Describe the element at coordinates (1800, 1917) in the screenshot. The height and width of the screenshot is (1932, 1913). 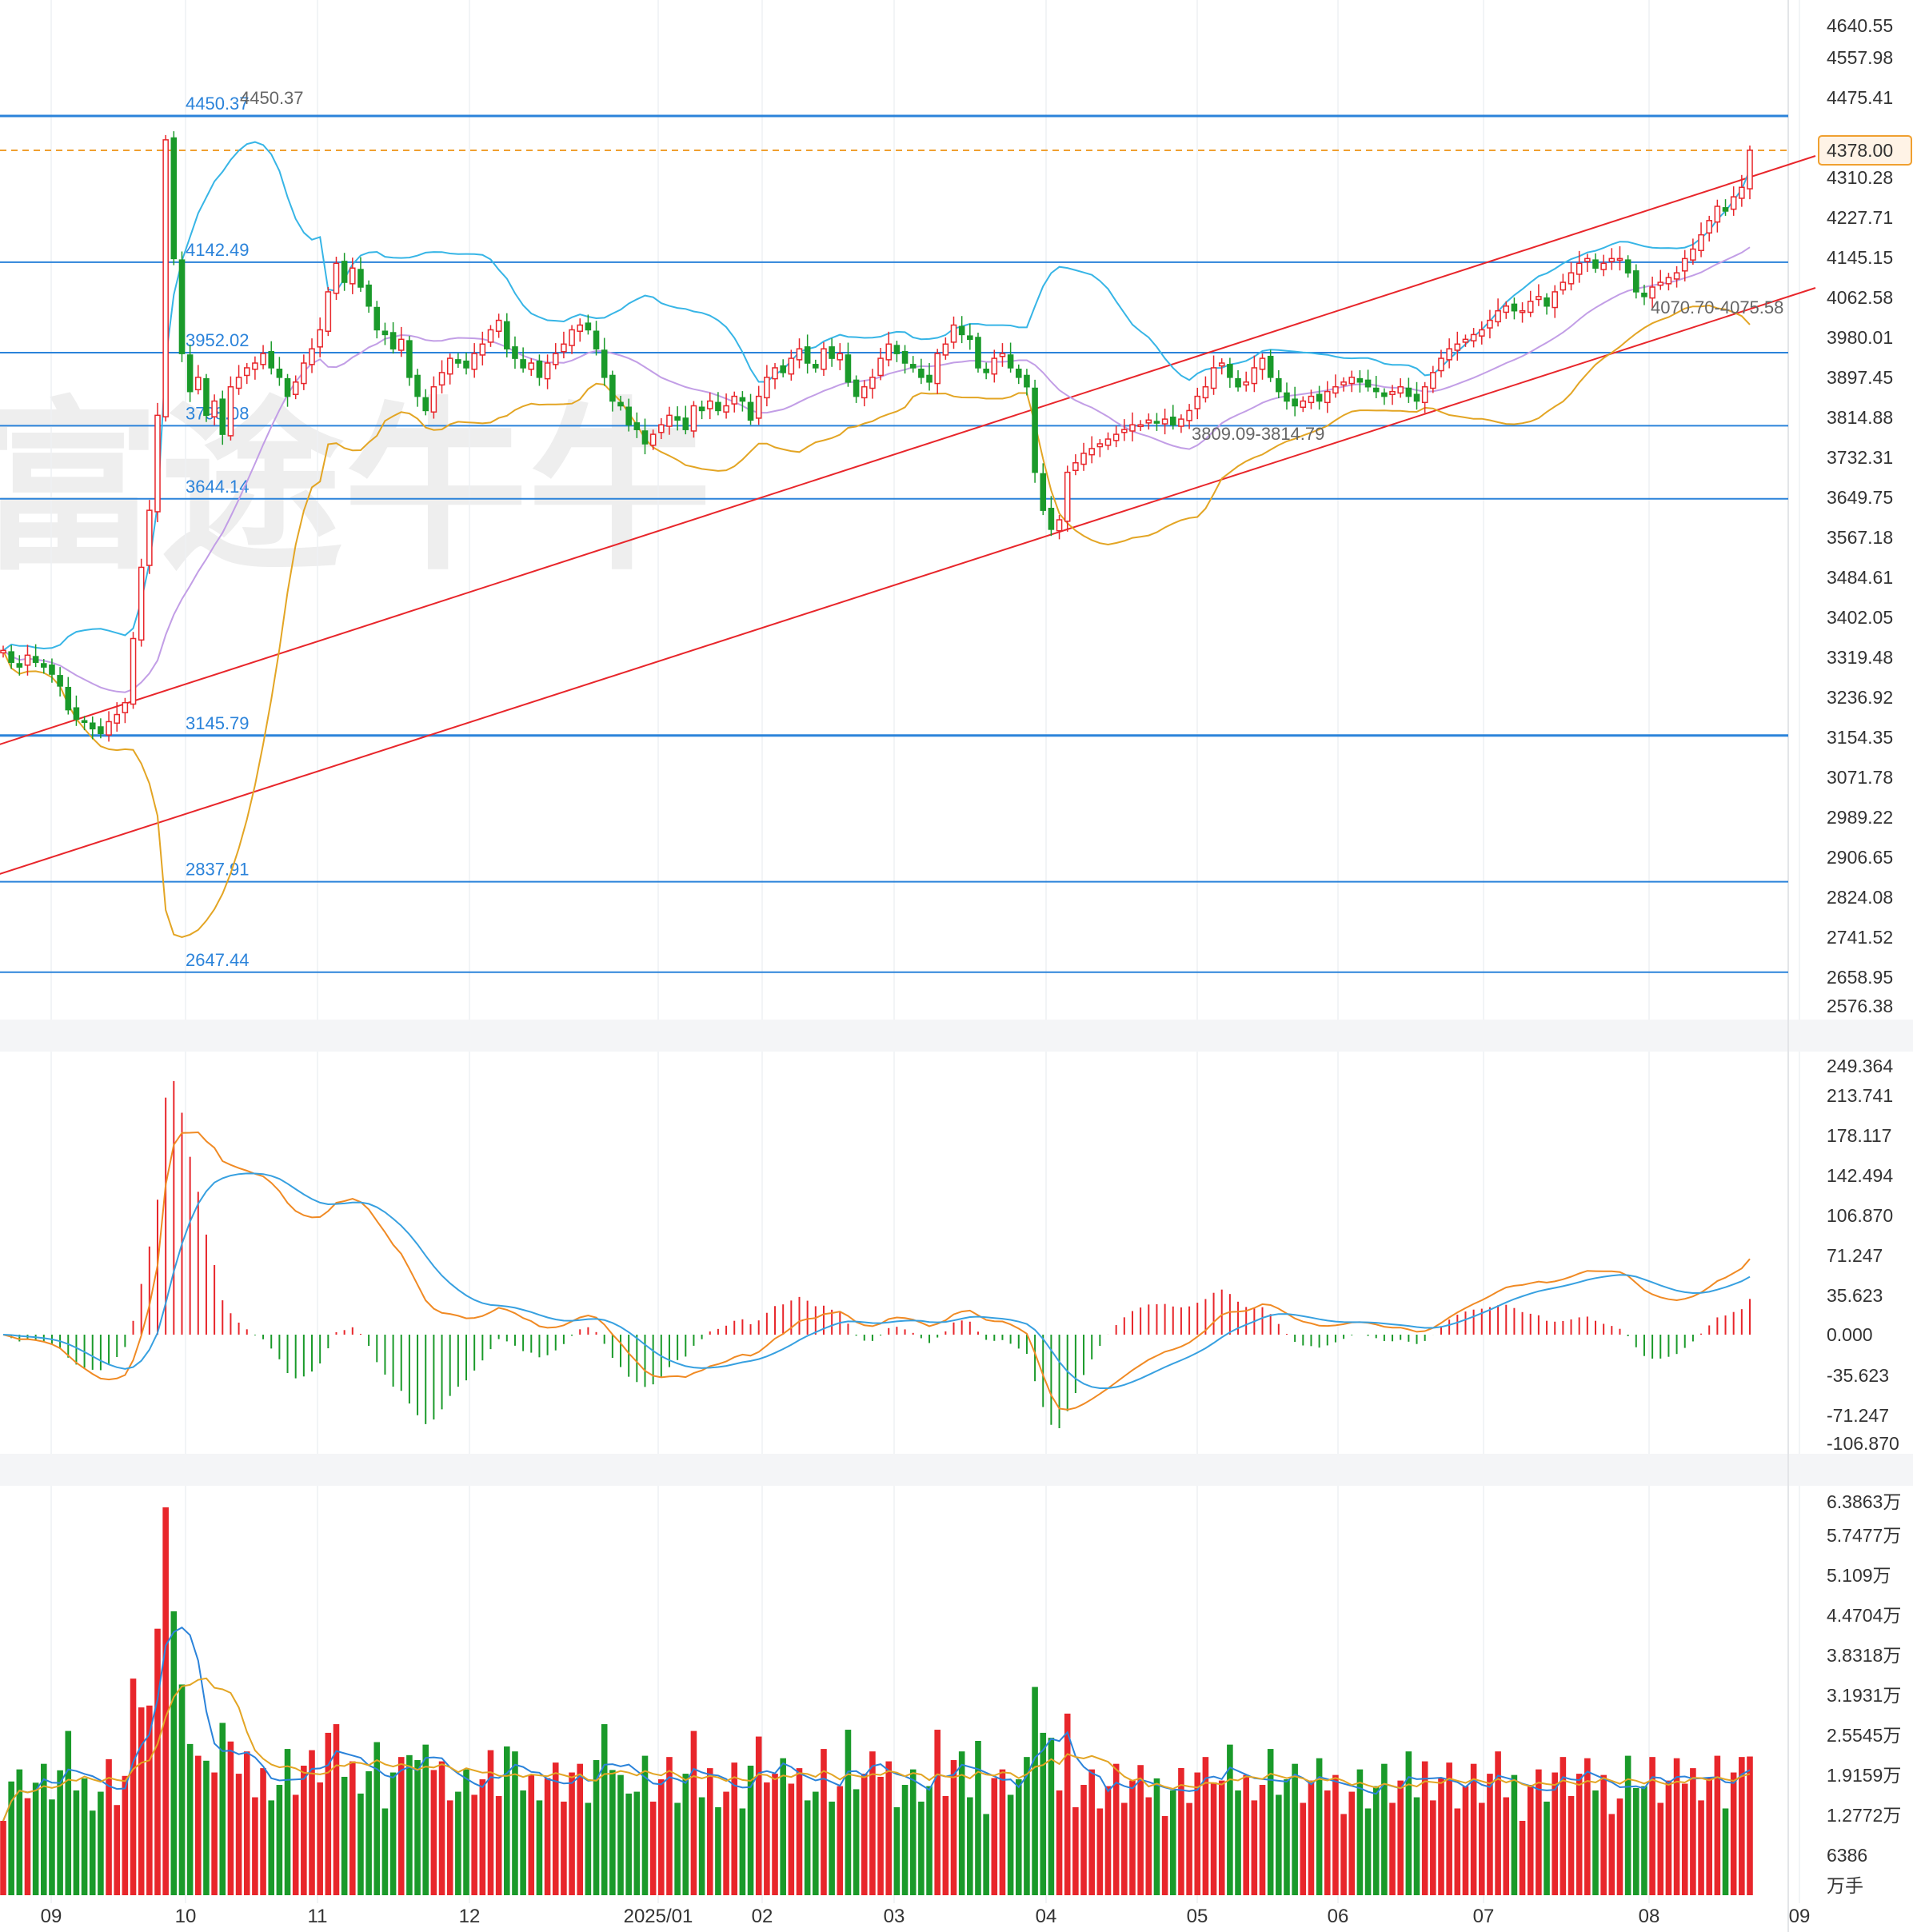
I see `x-axis-tick: 09` at that location.